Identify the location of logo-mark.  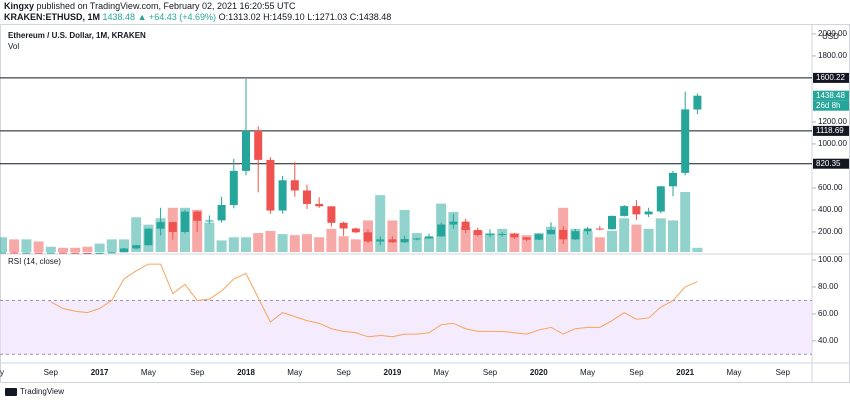
(11, 392).